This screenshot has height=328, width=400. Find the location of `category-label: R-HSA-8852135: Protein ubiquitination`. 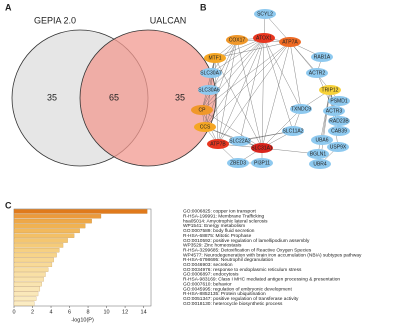

category-label: R-HSA-8852135: Protein ubiquitination is located at coordinates (224, 294).